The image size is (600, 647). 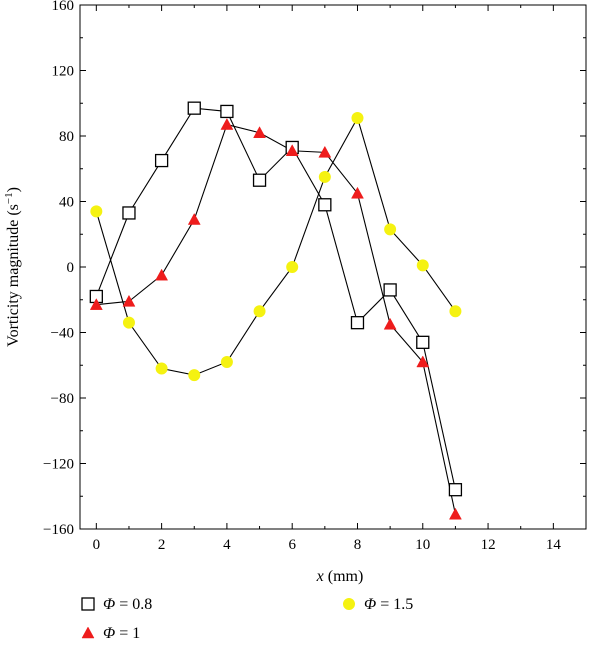 What do you see at coordinates (9, 198) in the screenshot?
I see `y-axis-label-exponent: −1` at bounding box center [9, 198].